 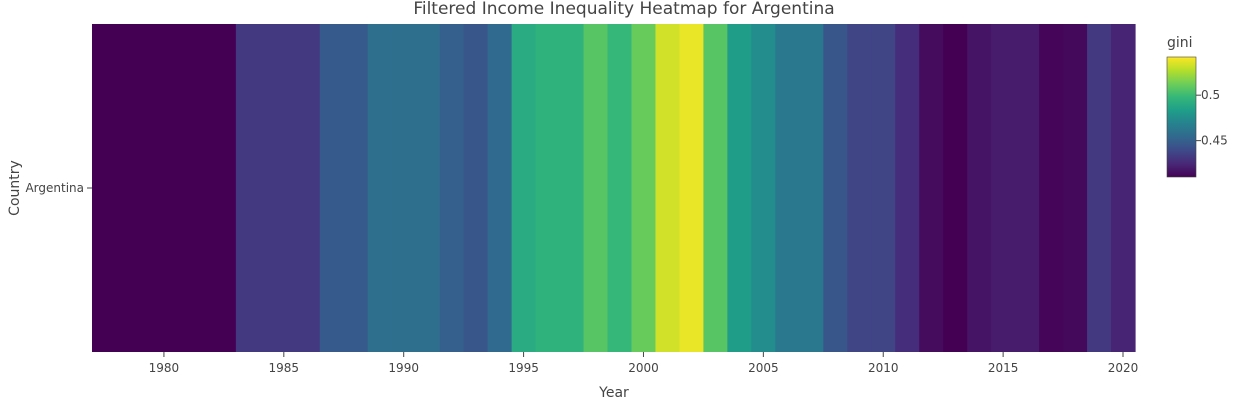 I want to click on x-axis-title: Year, so click(x=613, y=392).